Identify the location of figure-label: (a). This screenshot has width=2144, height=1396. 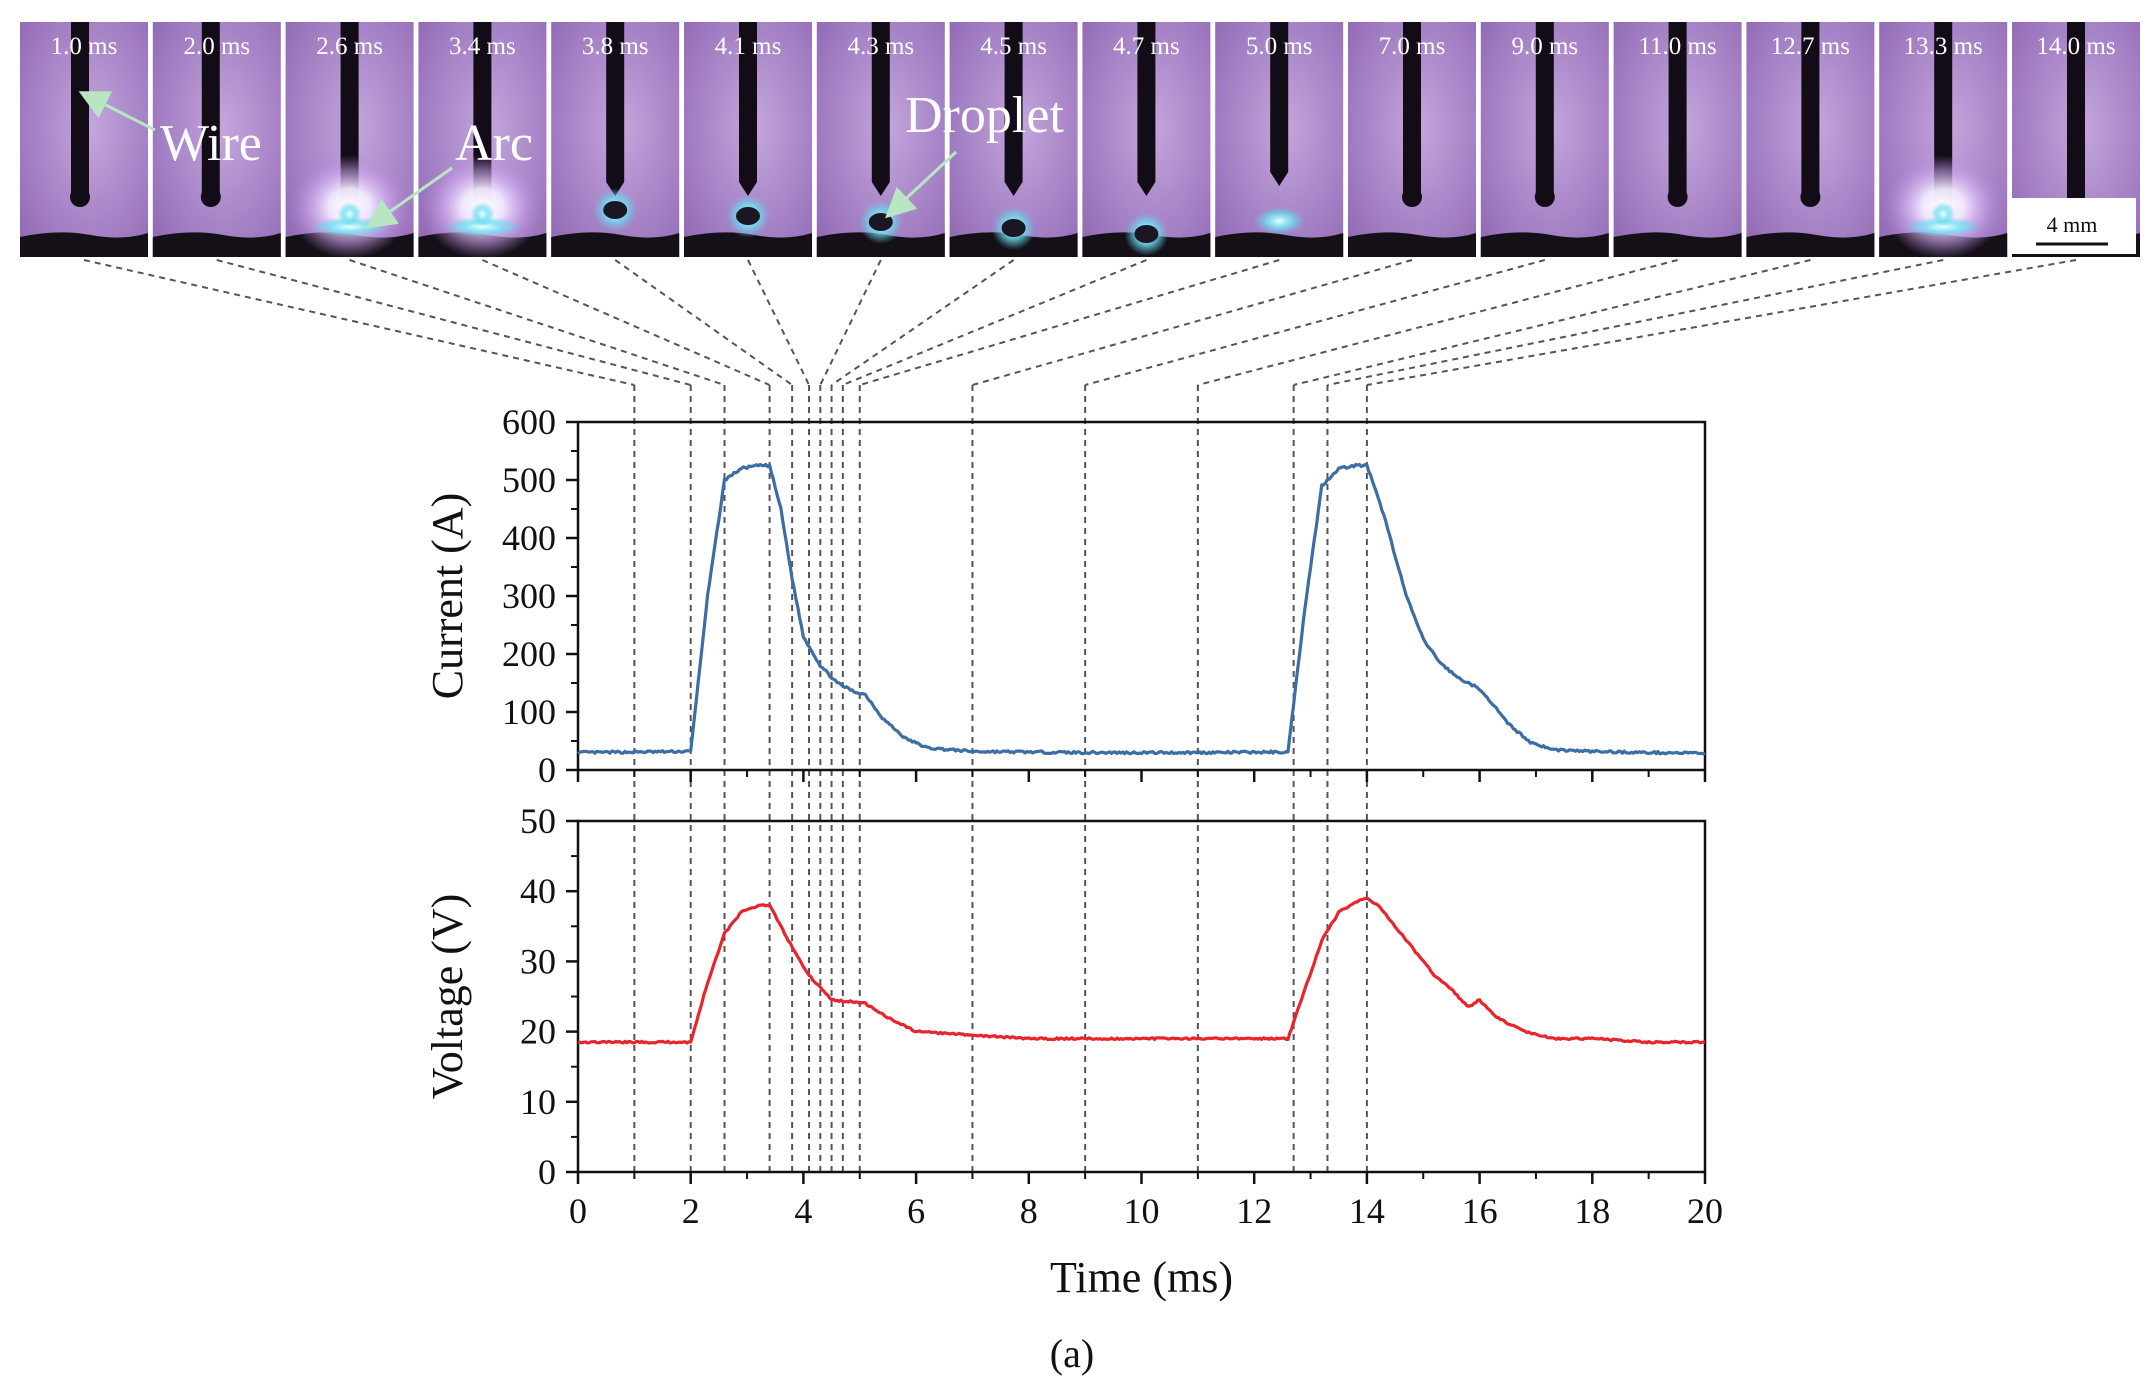
(1072, 1353).